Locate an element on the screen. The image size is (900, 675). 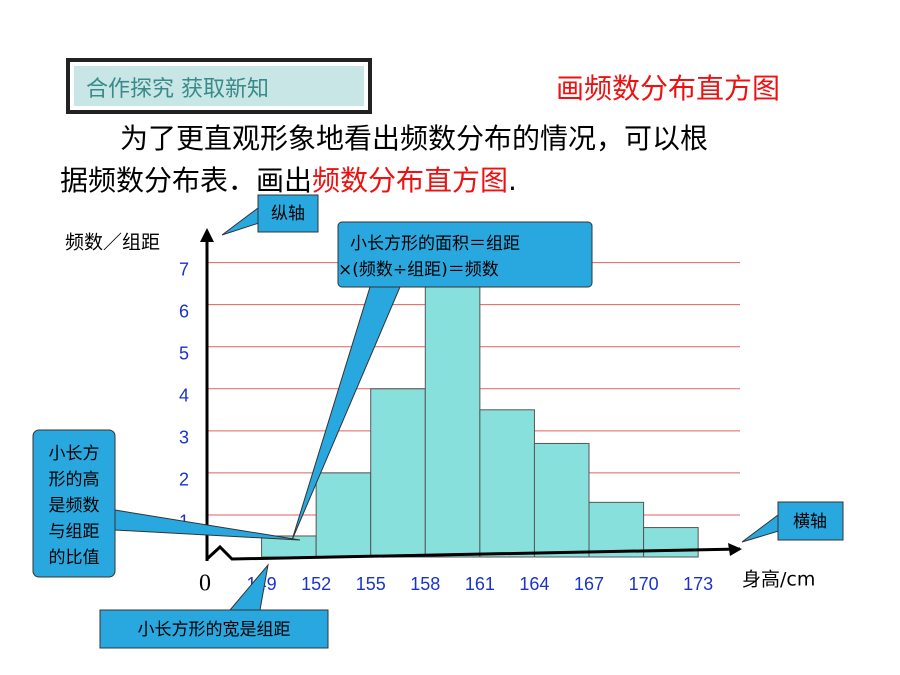
x-tick-label: 155 is located at coordinates (371, 584).